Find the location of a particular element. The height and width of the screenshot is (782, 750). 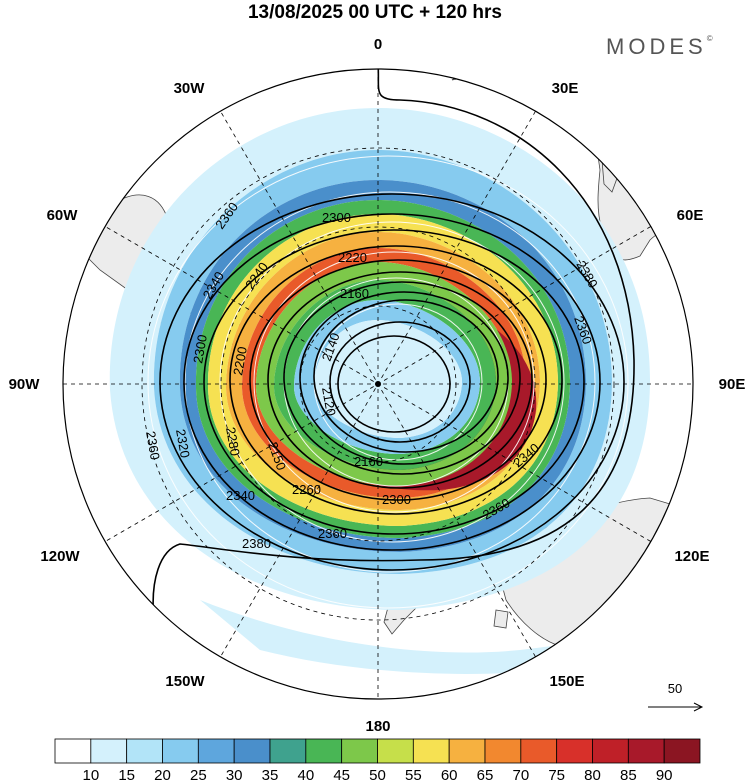

logo-text: MODES is located at coordinates (656, 46).